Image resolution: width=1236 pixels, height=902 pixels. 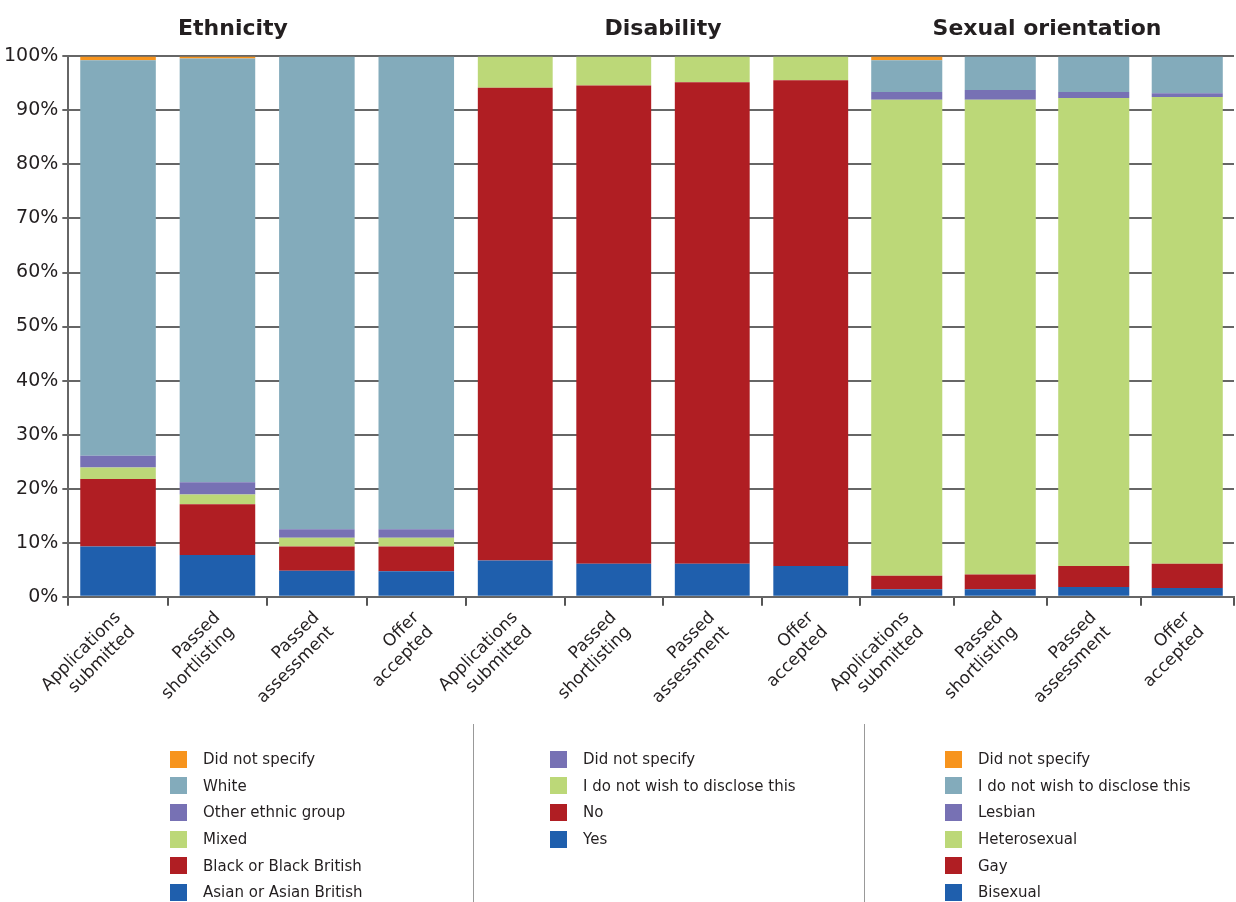 What do you see at coordinates (282, 865) in the screenshot?
I see `legend-label: Black or Black British` at bounding box center [282, 865].